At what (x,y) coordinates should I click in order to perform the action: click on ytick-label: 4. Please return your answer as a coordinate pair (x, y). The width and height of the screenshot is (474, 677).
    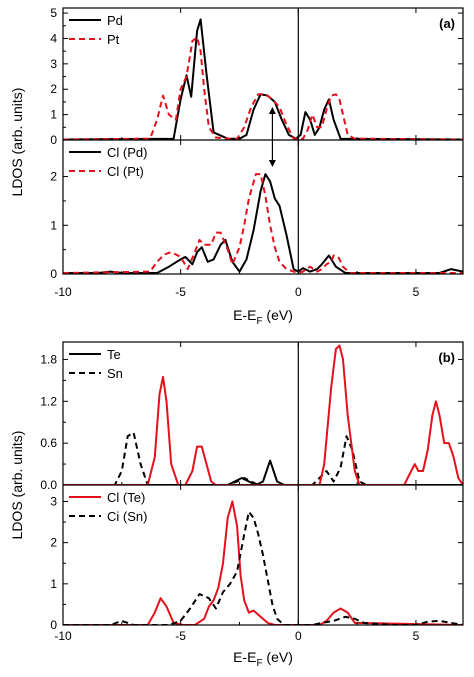
    Looking at the image, I should click on (53, 38).